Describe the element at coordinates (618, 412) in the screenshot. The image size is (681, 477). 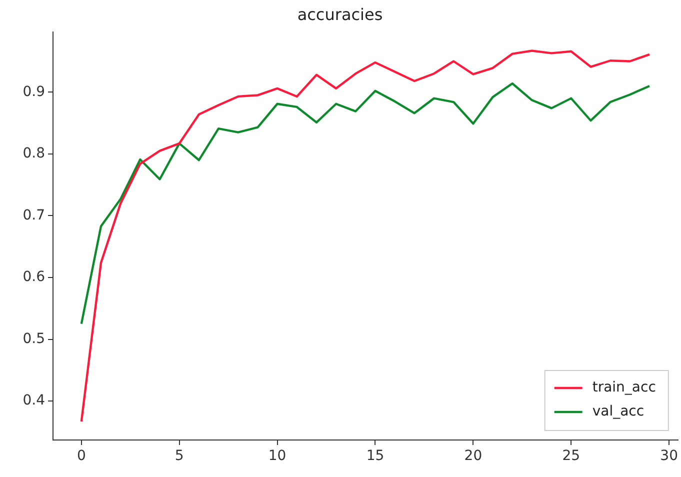
I see `legend-label: val_acc` at that location.